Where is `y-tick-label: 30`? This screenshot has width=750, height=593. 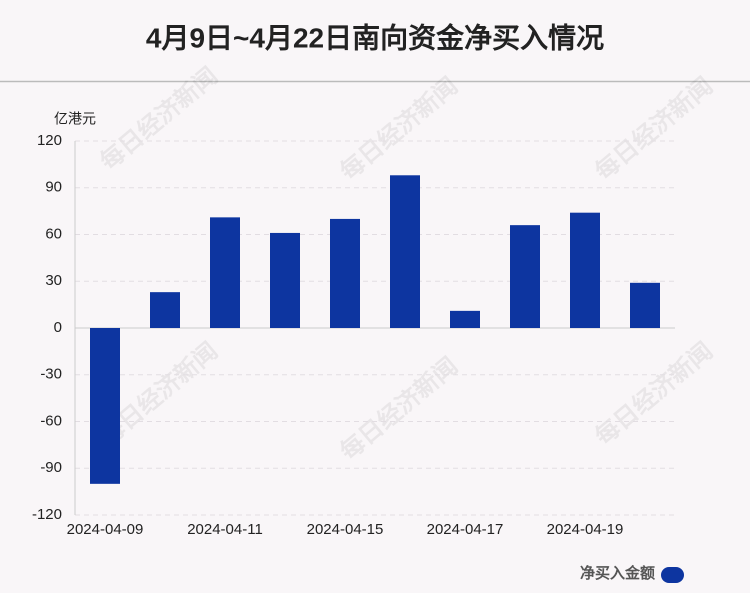
y-tick-label: 30 is located at coordinates (53, 280).